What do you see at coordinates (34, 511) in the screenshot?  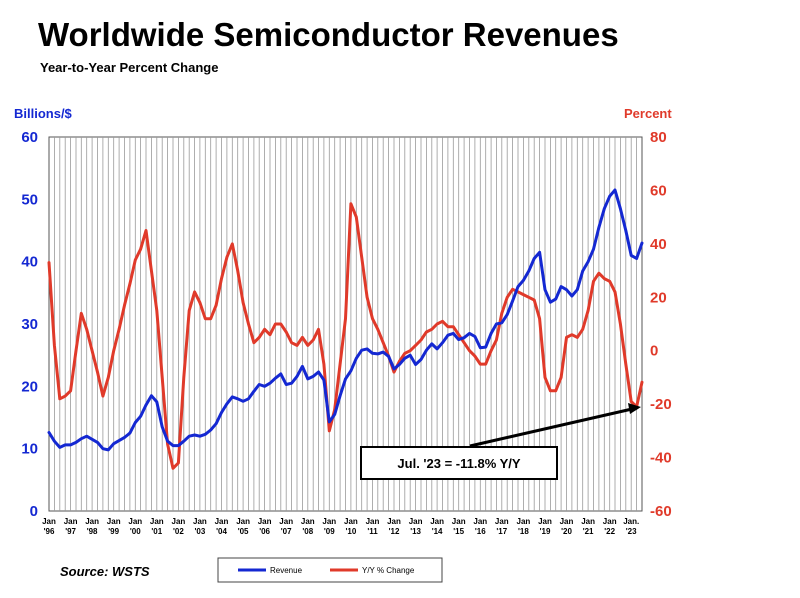 I see `left-y-tick-label: 0` at bounding box center [34, 511].